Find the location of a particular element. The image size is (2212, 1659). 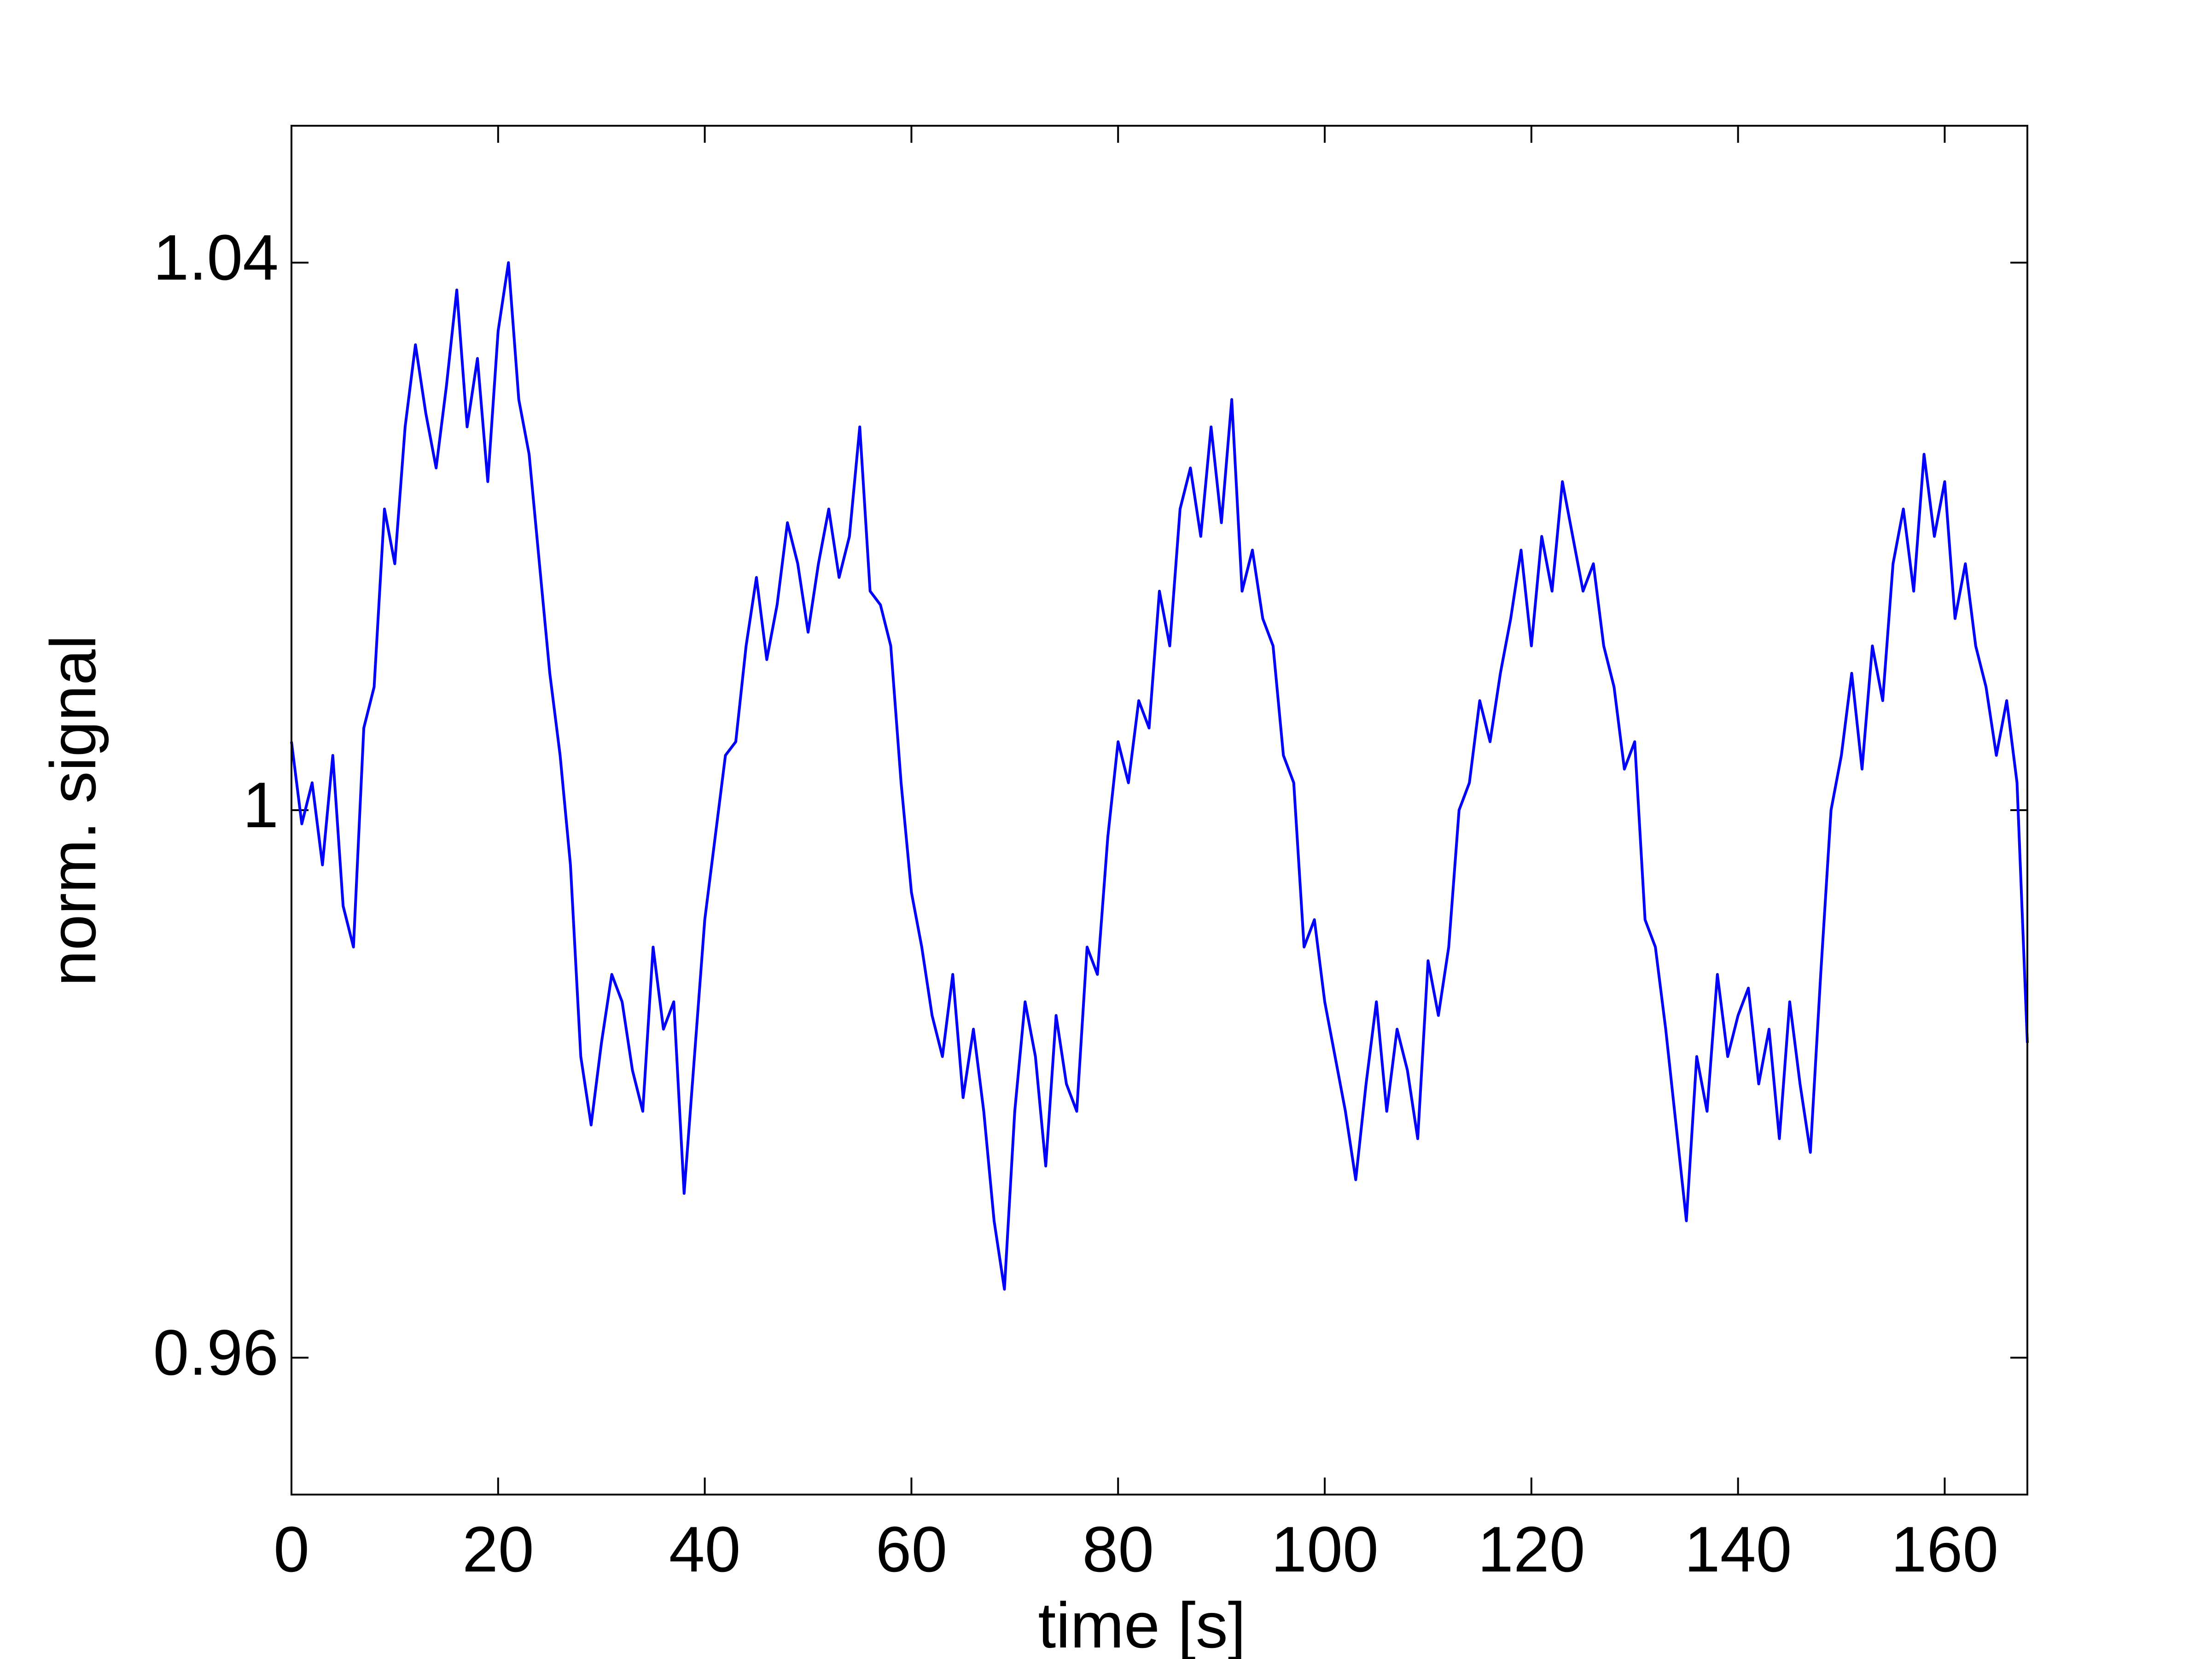

x-tick-label: 40 is located at coordinates (705, 1549).